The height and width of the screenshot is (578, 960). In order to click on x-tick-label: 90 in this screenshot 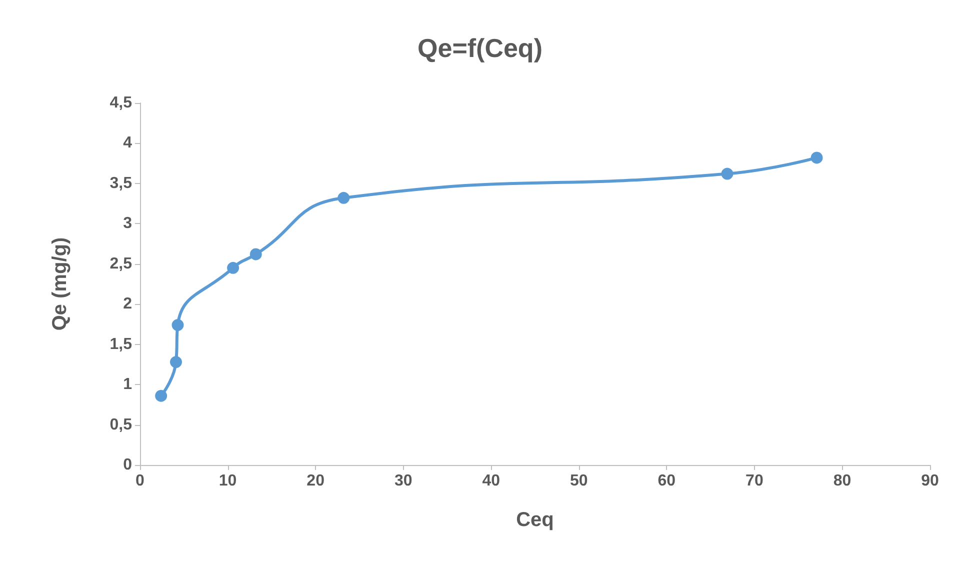, I will do `click(930, 481)`.